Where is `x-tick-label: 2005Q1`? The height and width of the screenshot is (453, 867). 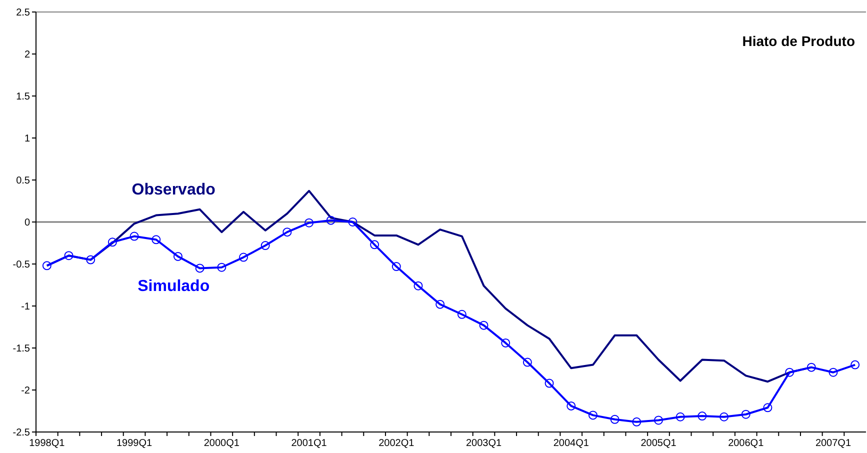 x-tick-label: 2005Q1 is located at coordinates (658, 443).